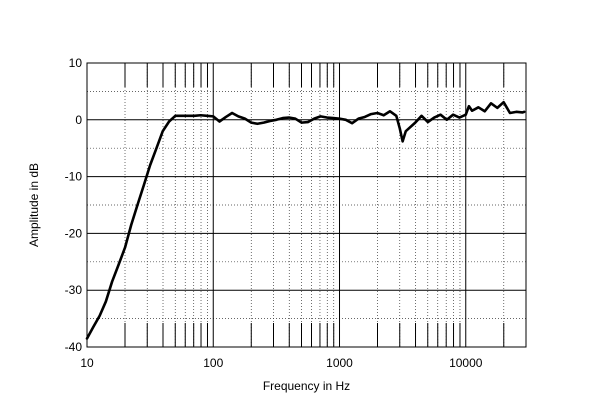 Image resolution: width=600 pixels, height=420 pixels. What do you see at coordinates (213, 363) in the screenshot?
I see `x-tick-label: 100` at bounding box center [213, 363].